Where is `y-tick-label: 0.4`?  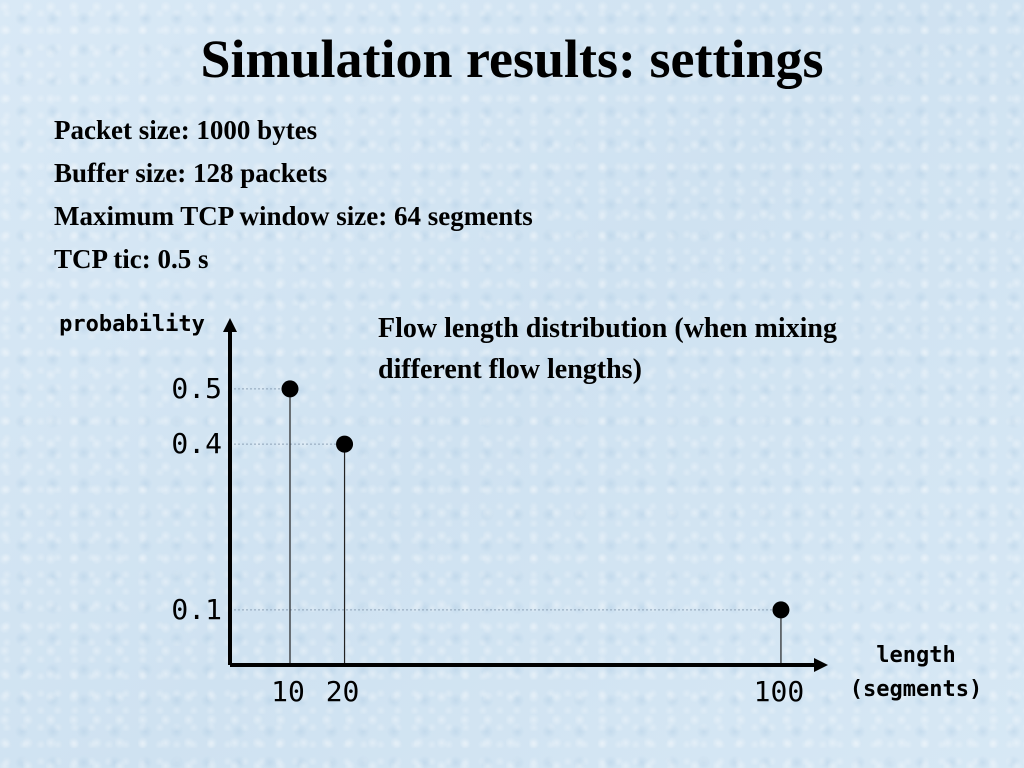
y-tick-label: 0.4 is located at coordinates (196, 443).